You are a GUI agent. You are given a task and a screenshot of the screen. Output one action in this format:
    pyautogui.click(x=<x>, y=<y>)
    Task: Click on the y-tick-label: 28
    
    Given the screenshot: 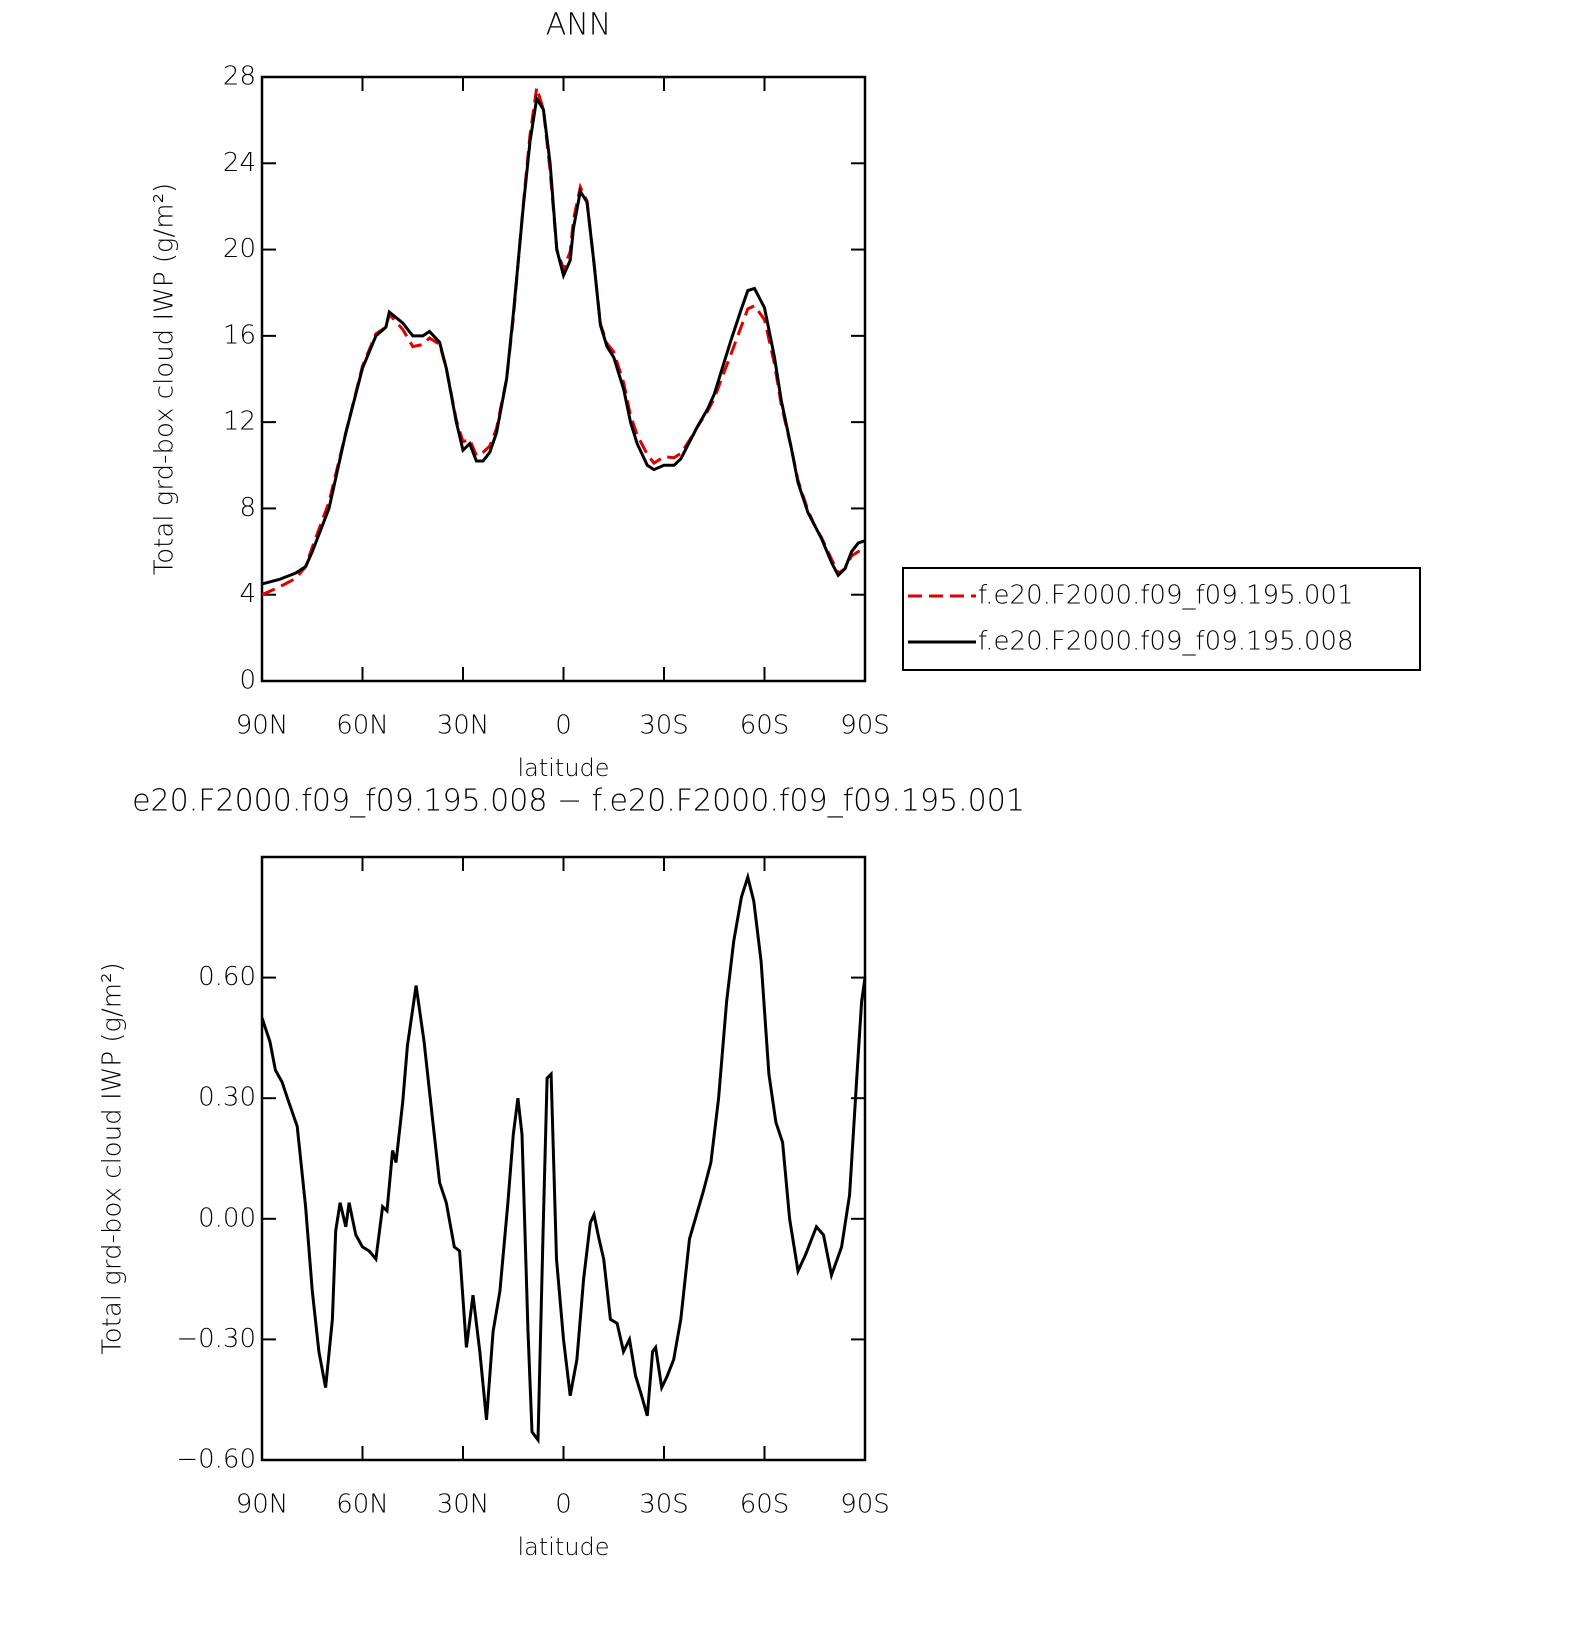 What is the action you would take?
    pyautogui.click(x=239, y=77)
    